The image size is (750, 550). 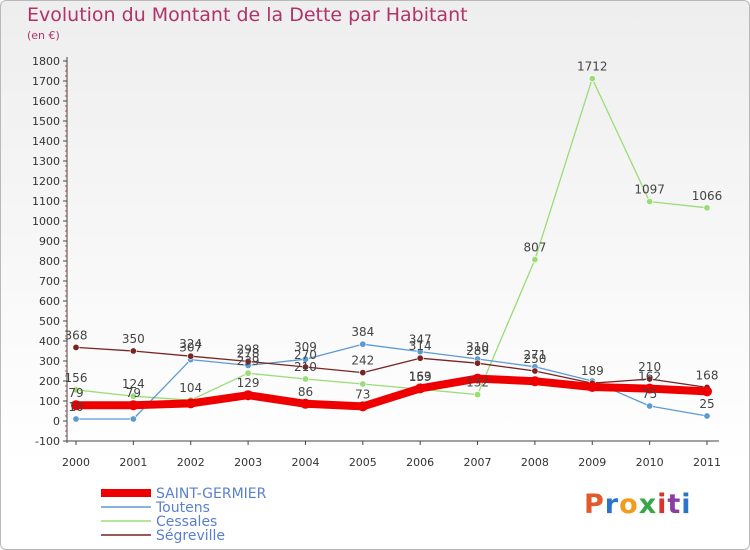 What do you see at coordinates (629, 504) in the screenshot?
I see `logo-letter: o` at bounding box center [629, 504].